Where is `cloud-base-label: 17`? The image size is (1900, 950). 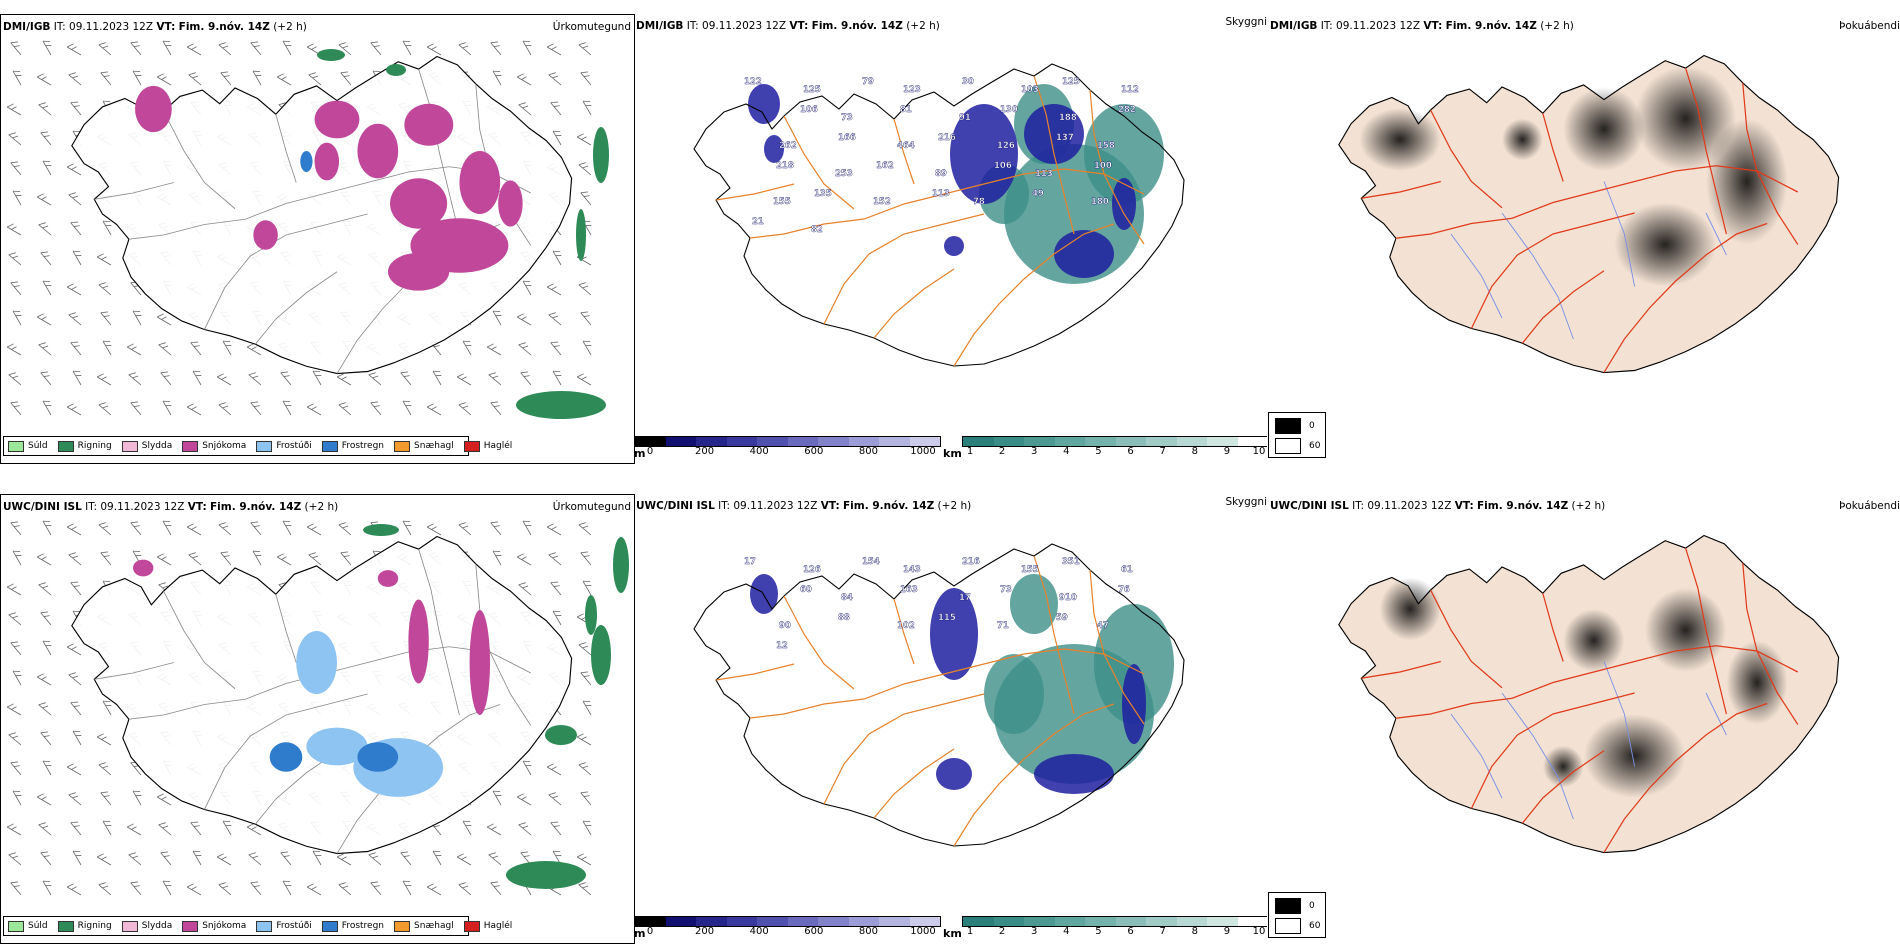 cloud-base-label: 17 is located at coordinates (965, 598).